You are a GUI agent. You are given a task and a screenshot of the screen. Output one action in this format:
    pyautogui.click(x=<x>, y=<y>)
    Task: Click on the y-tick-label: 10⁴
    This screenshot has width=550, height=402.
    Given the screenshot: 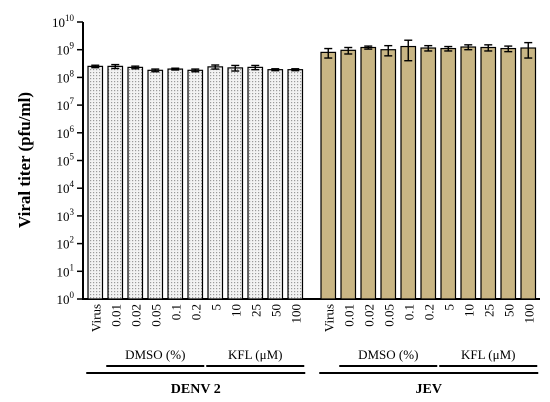 What is the action you would take?
    pyautogui.click(x=66, y=187)
    